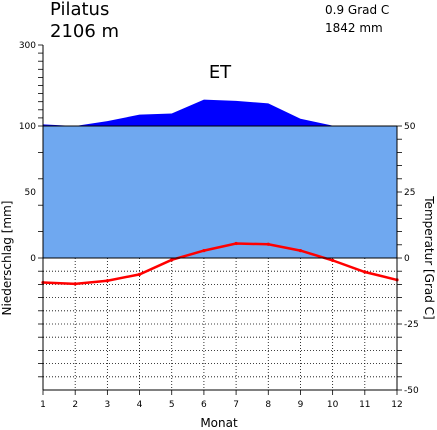 This screenshot has height=430, width=437. Describe the element at coordinates (140, 405) in the screenshot. I see `x-tick-label: 4` at that location.